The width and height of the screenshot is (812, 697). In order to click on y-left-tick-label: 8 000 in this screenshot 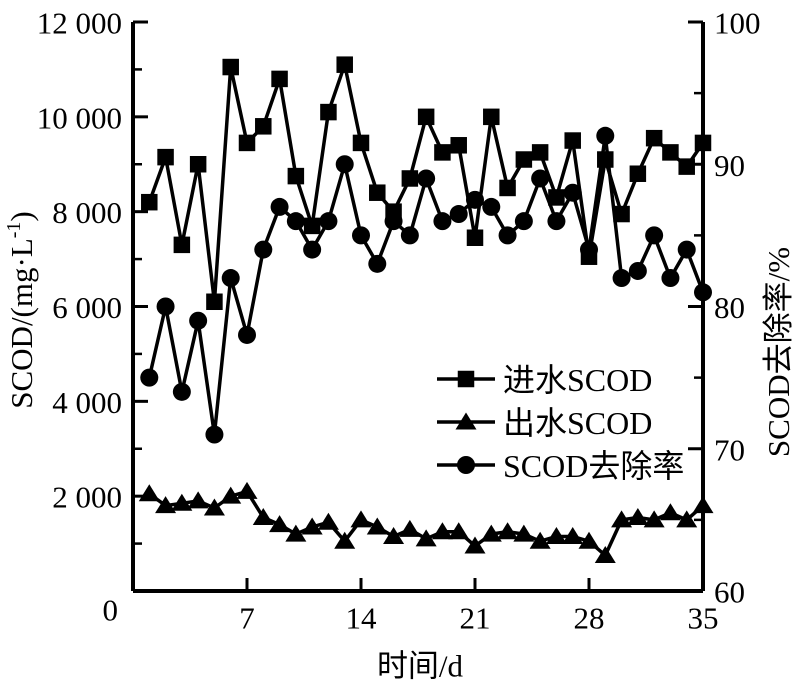, I will do `click(87, 212)`.